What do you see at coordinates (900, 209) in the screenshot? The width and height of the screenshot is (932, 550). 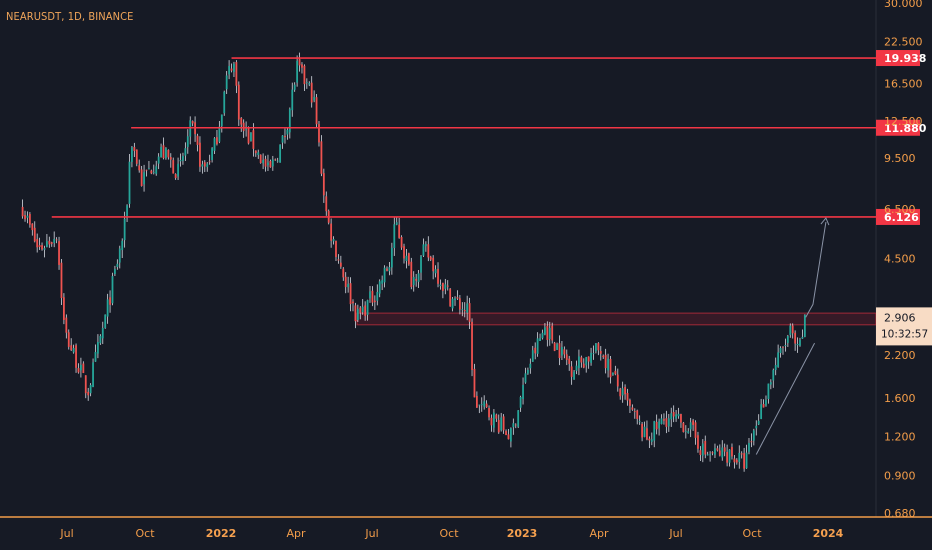 I see `y-tick-label: 6.500` at bounding box center [900, 209].